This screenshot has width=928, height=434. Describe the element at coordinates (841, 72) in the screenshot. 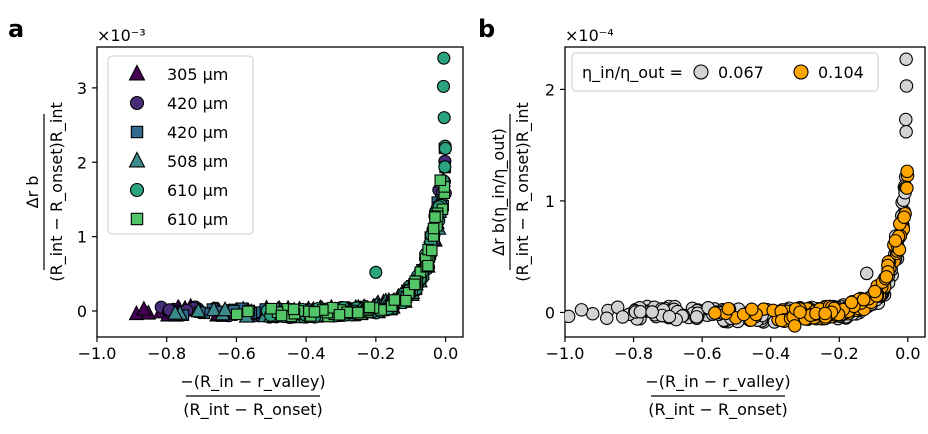

I see `legend-b-label-2: 0.104` at that location.